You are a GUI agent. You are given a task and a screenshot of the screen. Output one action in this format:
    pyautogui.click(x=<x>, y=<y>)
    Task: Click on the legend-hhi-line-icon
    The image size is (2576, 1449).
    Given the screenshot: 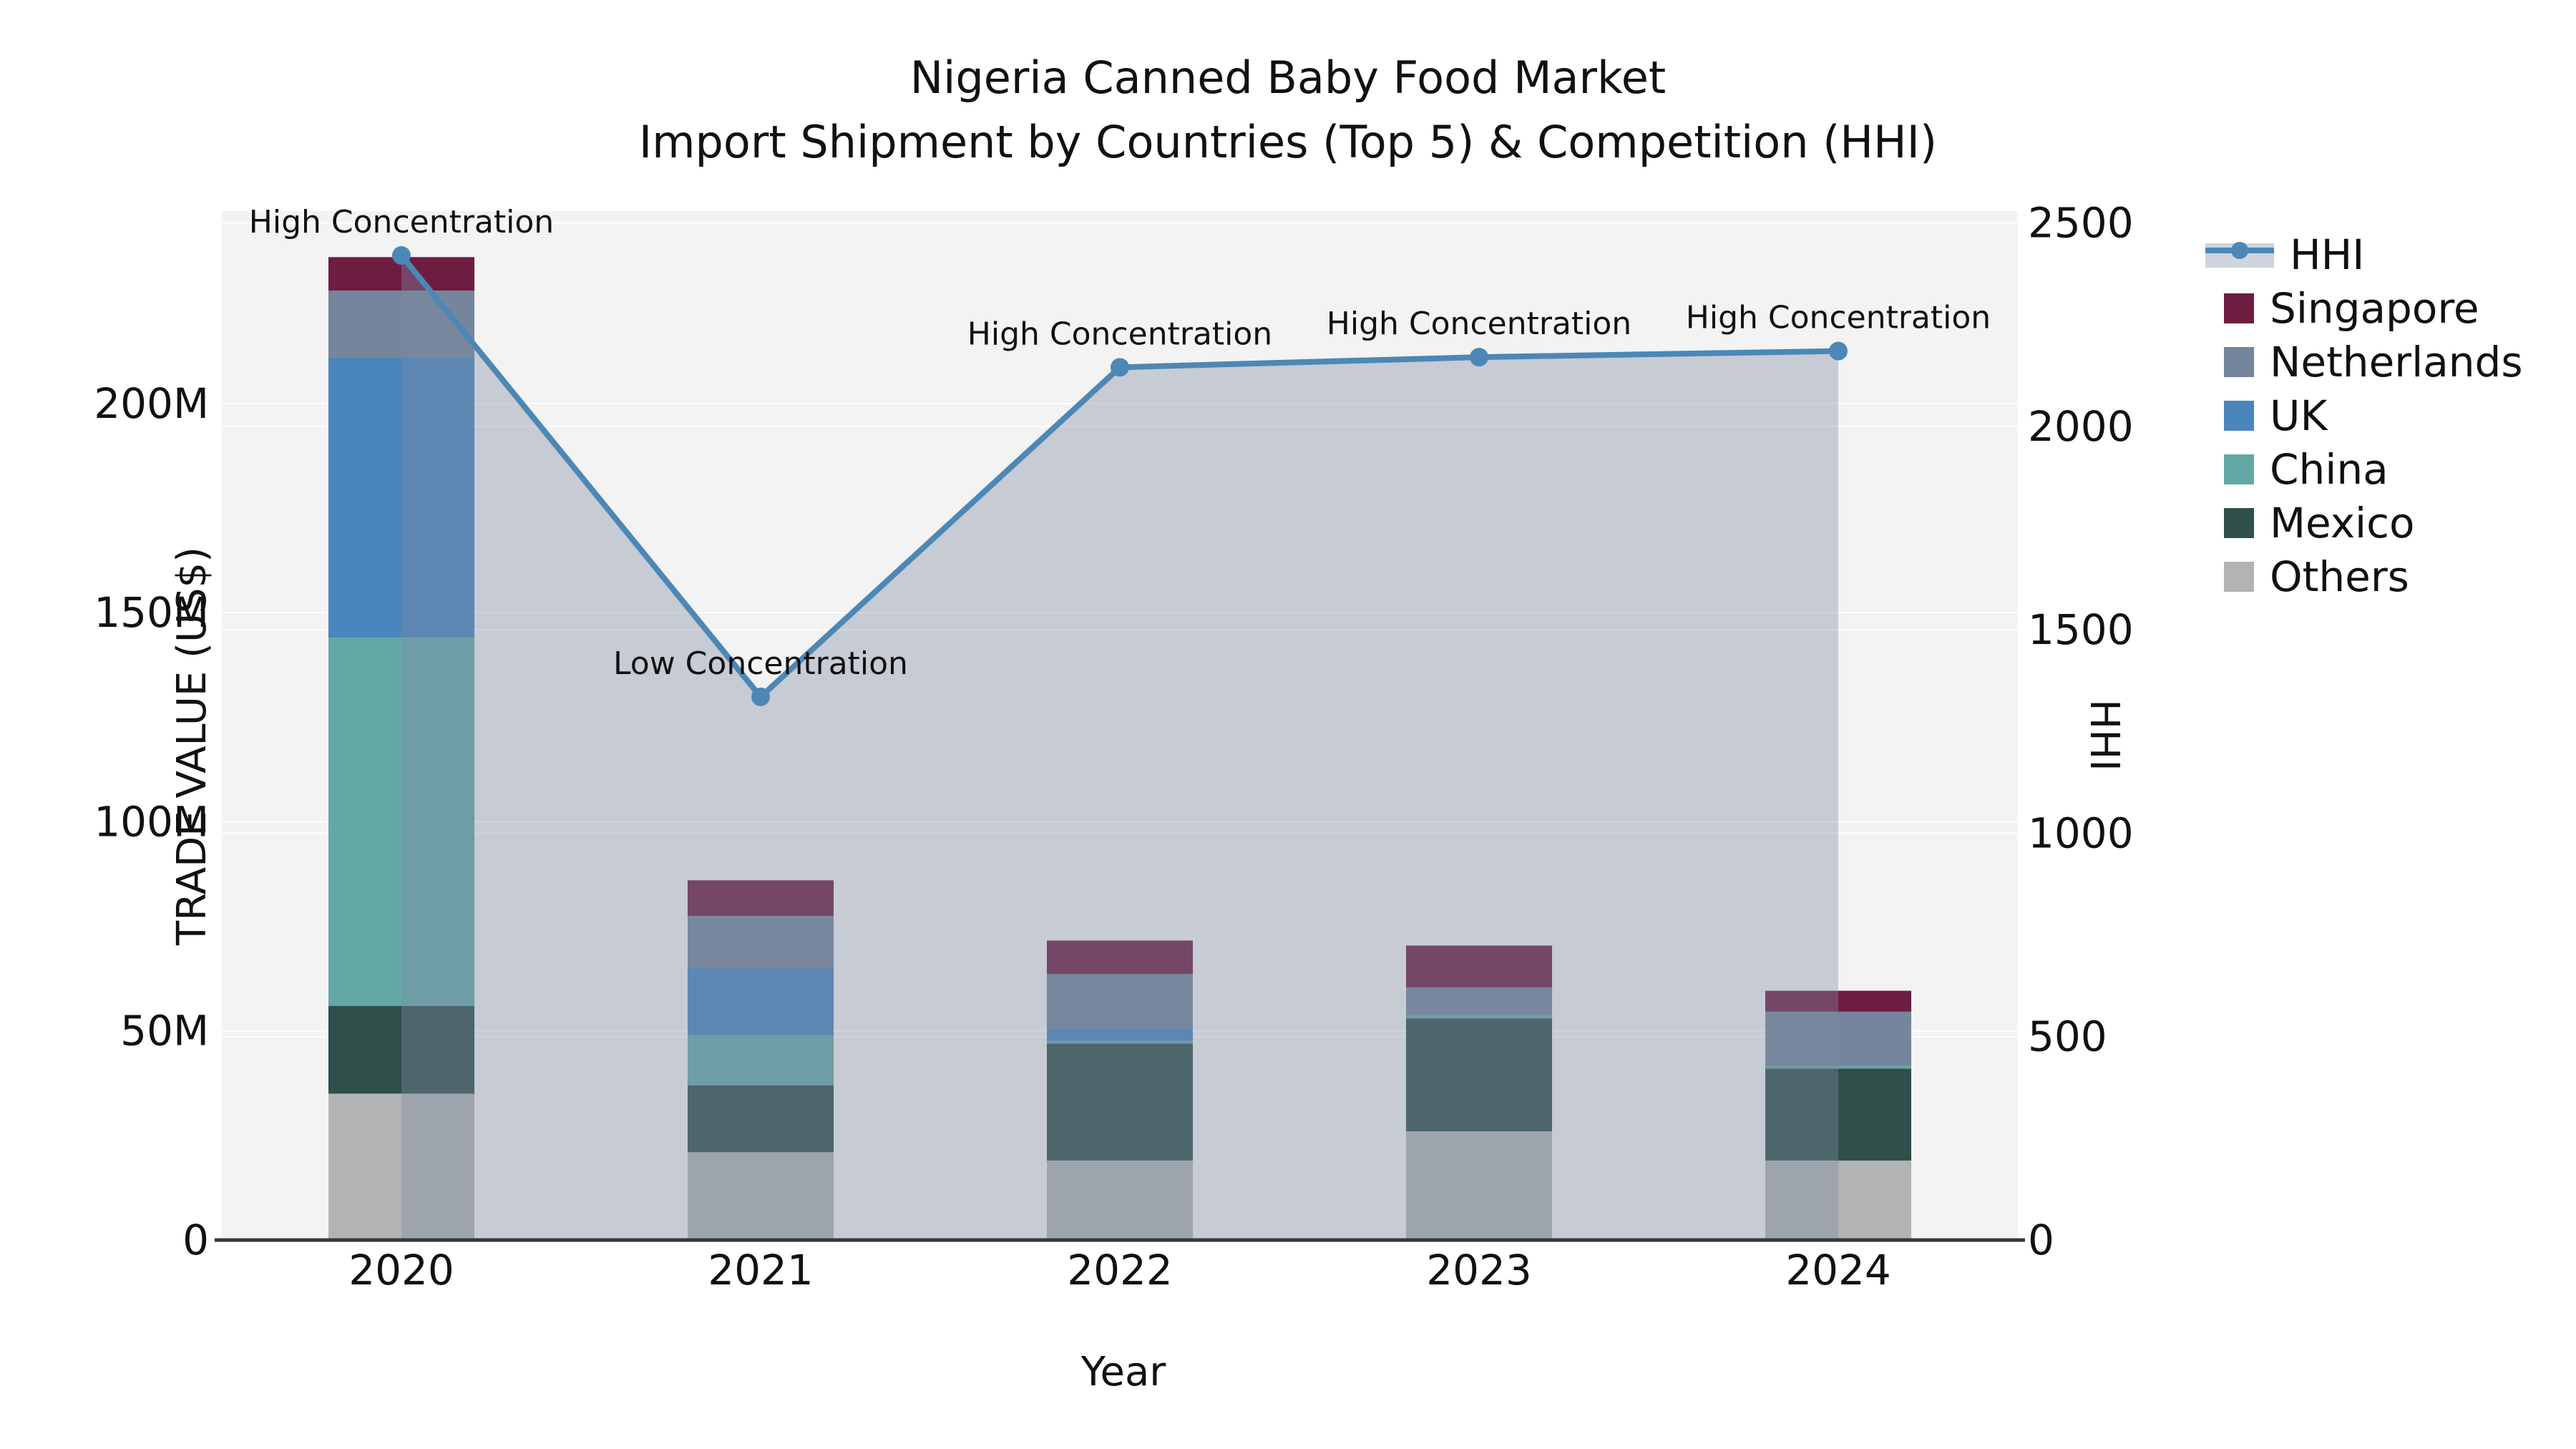 What is the action you would take?
    pyautogui.click(x=2239, y=254)
    